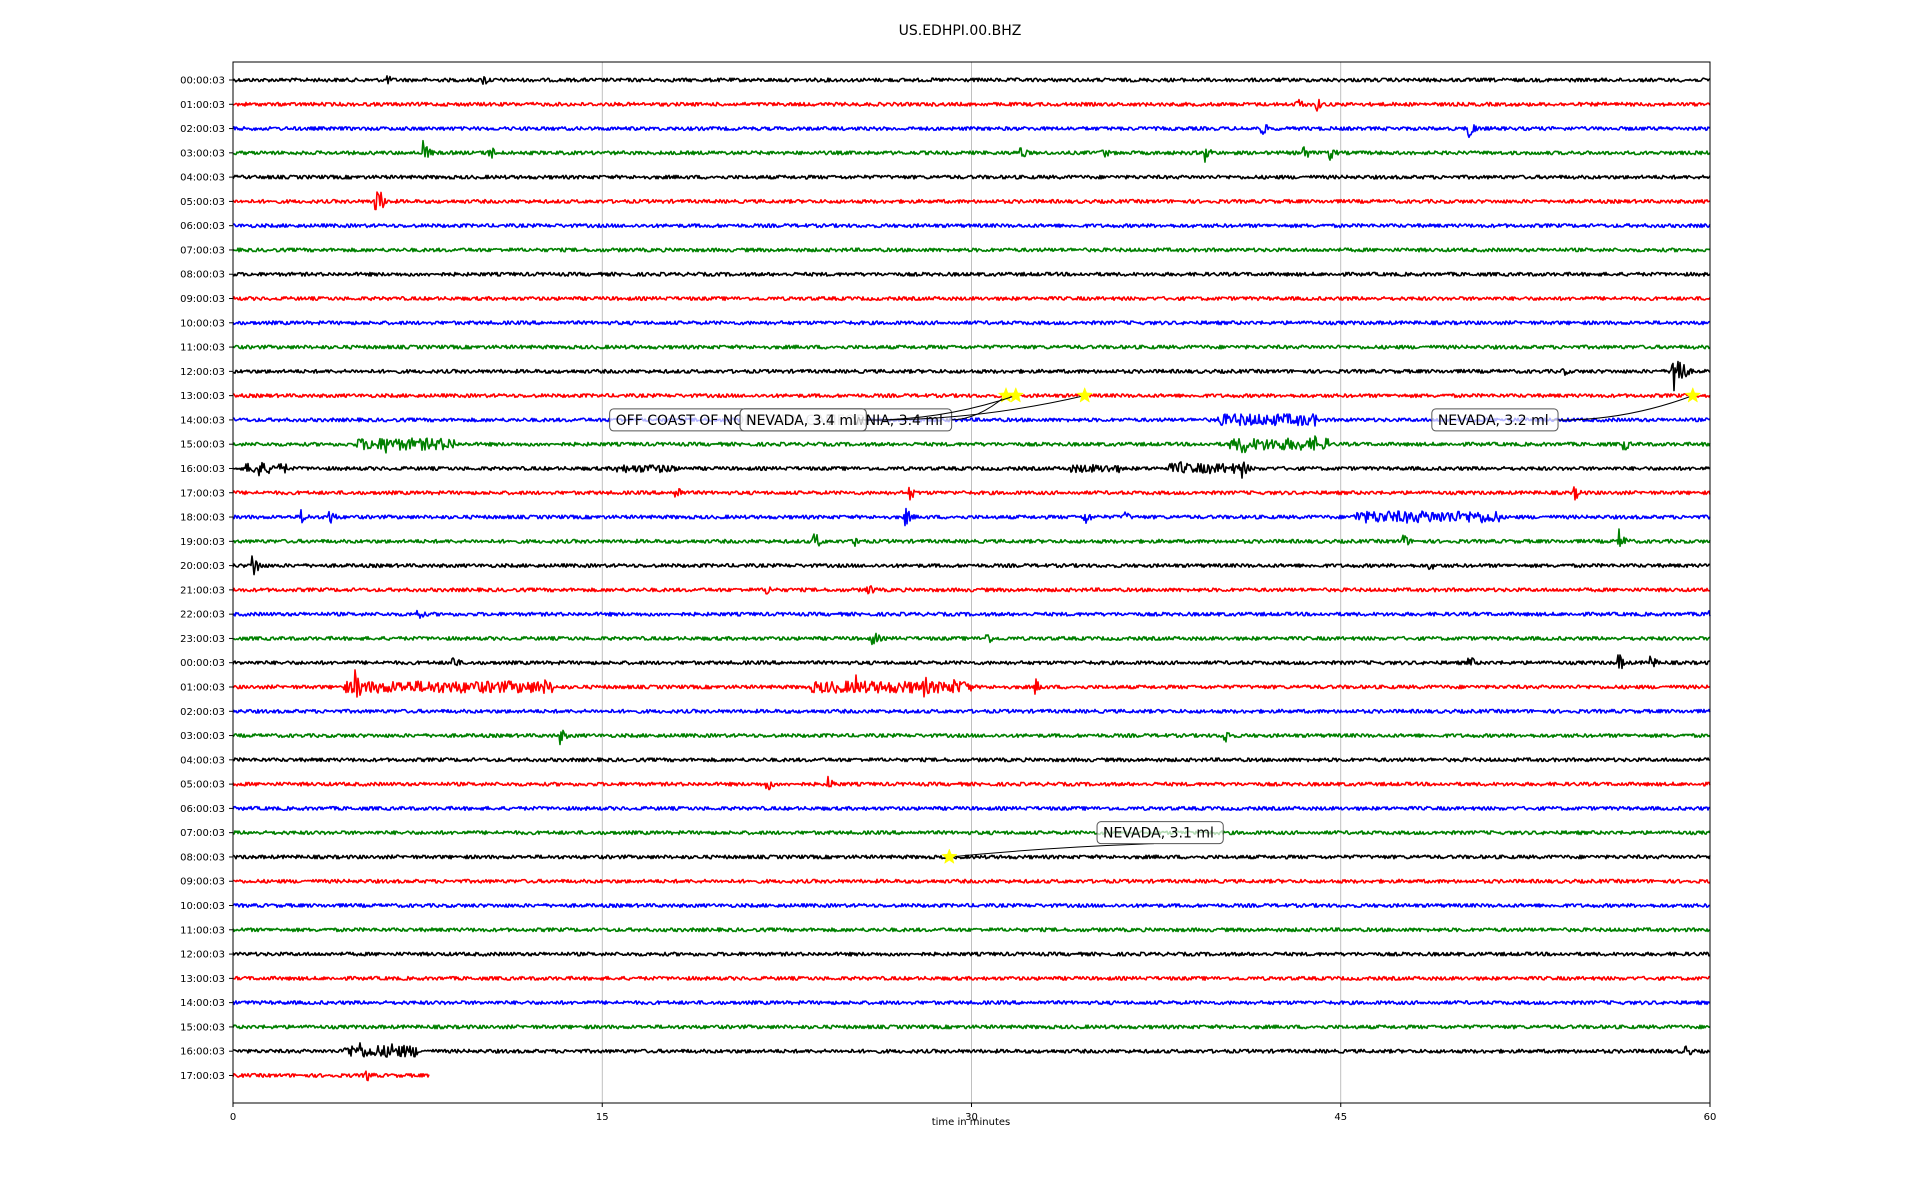  I want to click on event-annotation: NEVADA, 3.4 ml, so click(916, 409).